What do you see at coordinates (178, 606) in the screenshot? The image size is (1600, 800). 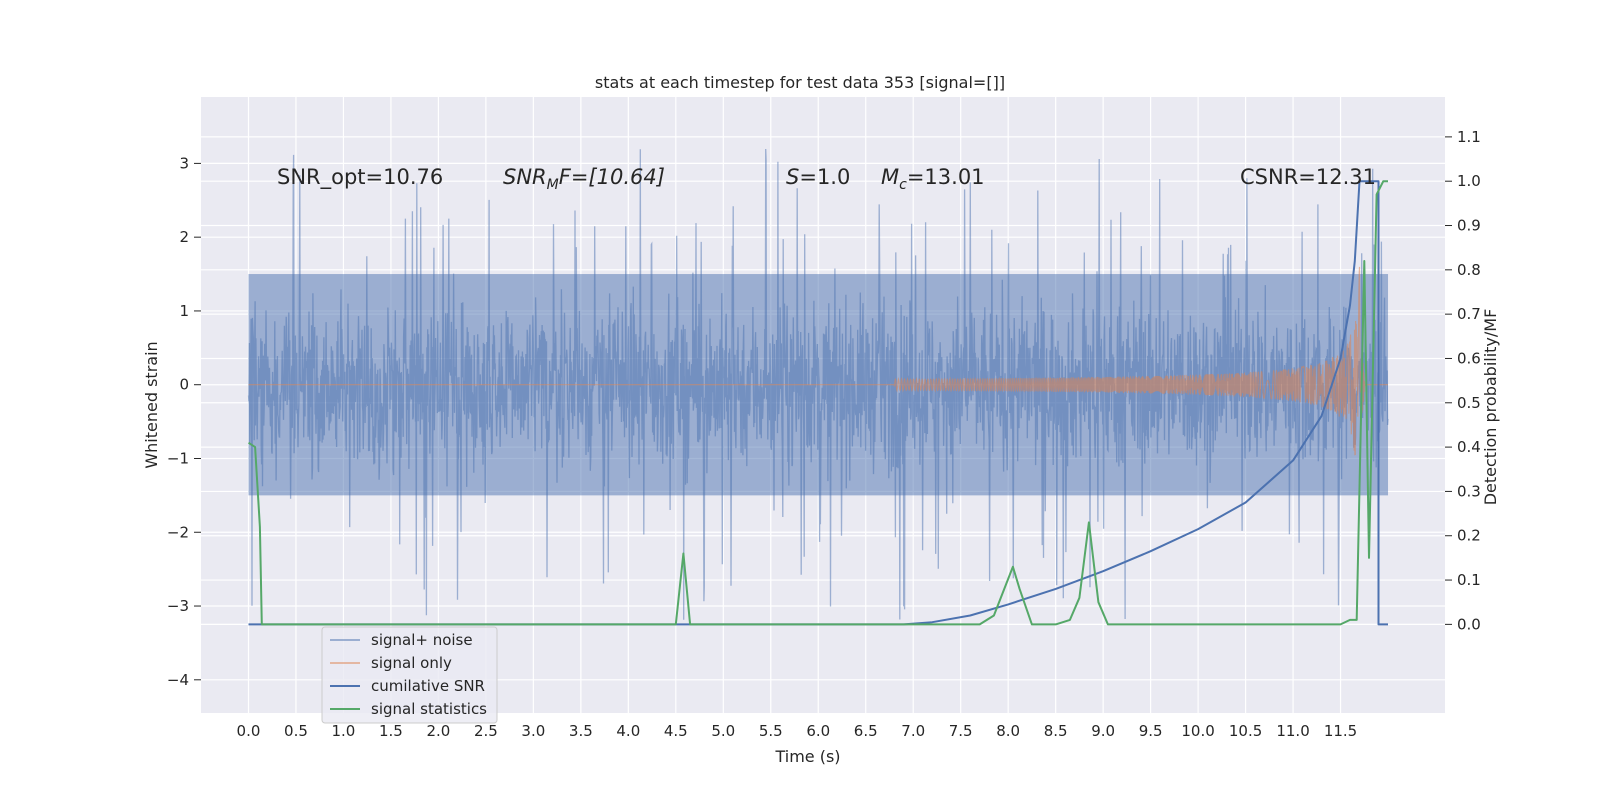 I see `y-tick-label: −3` at bounding box center [178, 606].